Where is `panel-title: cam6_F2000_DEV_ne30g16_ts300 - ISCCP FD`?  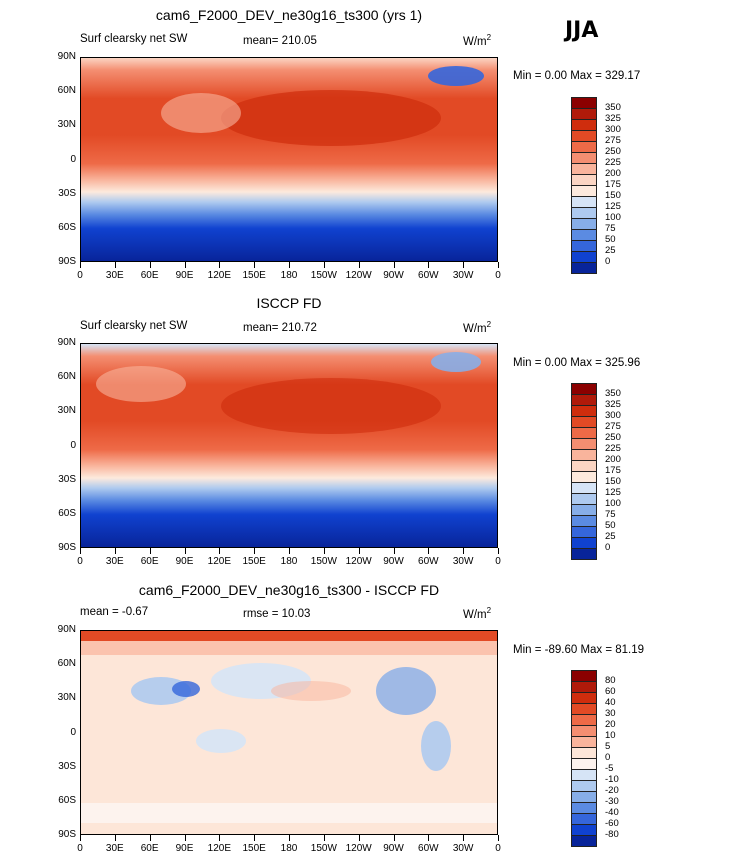 panel-title: cam6_F2000_DEV_ne30g16_ts300 - ISCCP FD is located at coordinates (289, 590).